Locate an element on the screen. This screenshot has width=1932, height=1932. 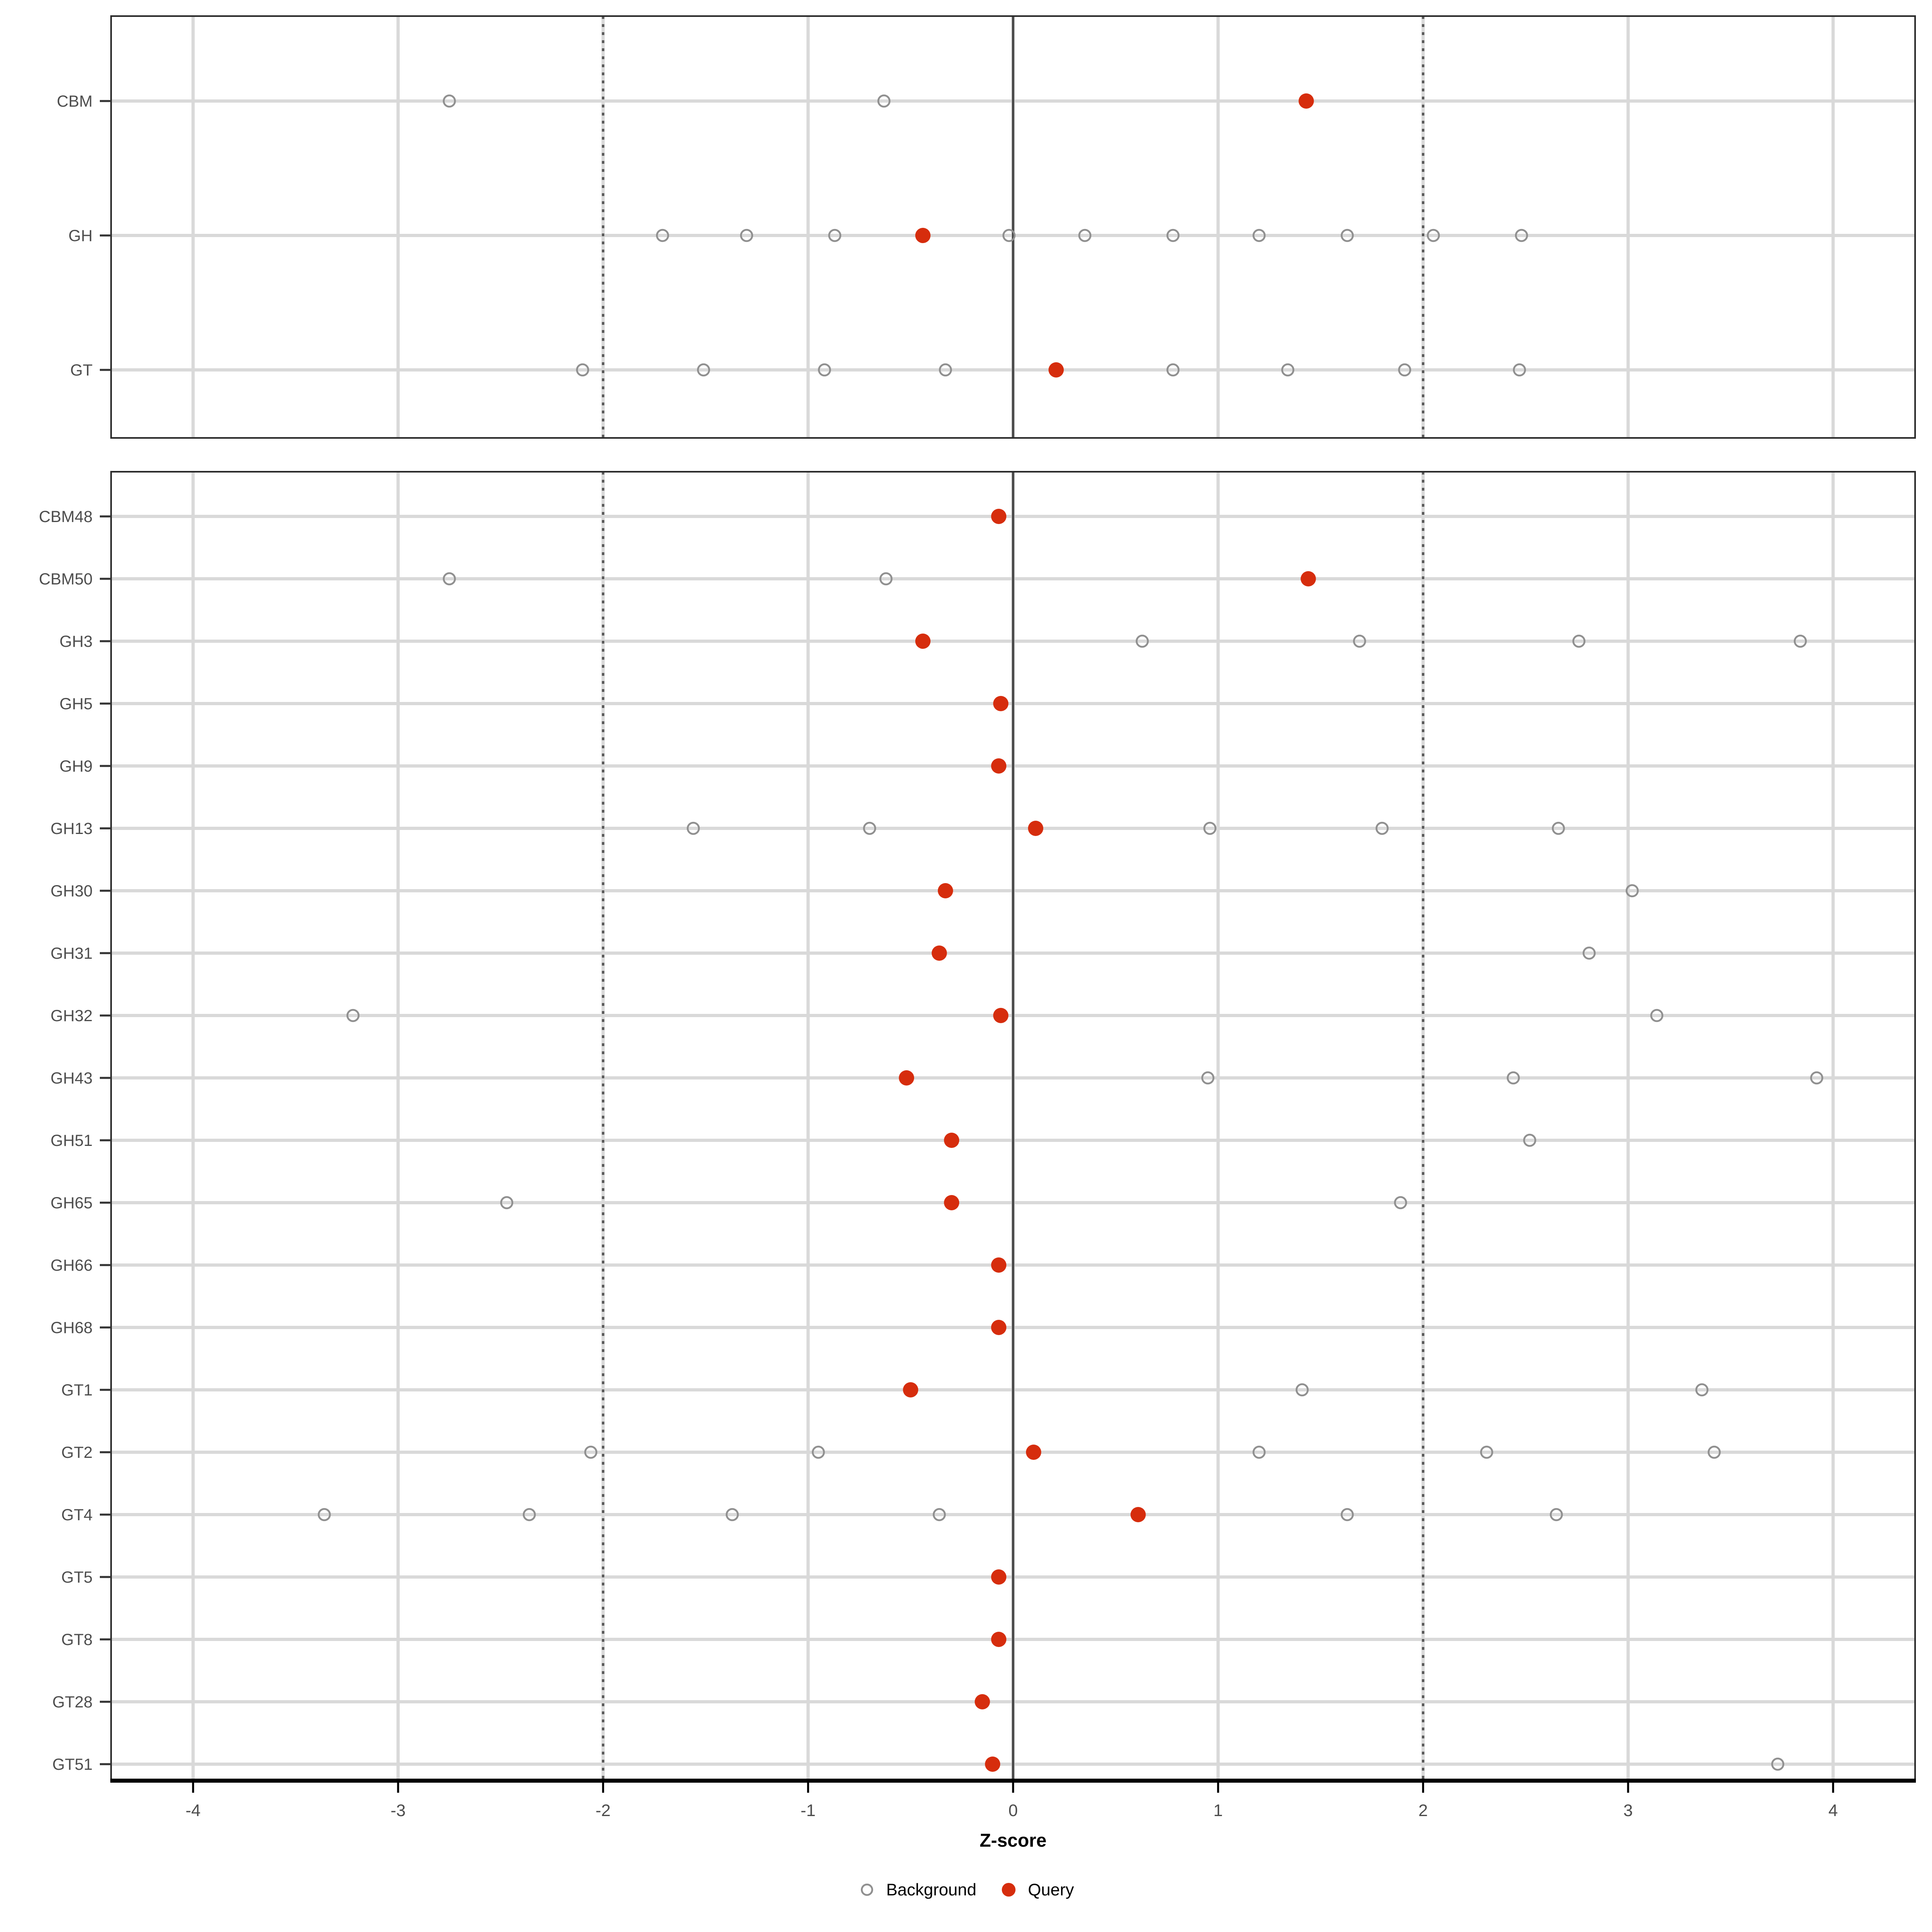
category-label: GH51 is located at coordinates (72, 1141).